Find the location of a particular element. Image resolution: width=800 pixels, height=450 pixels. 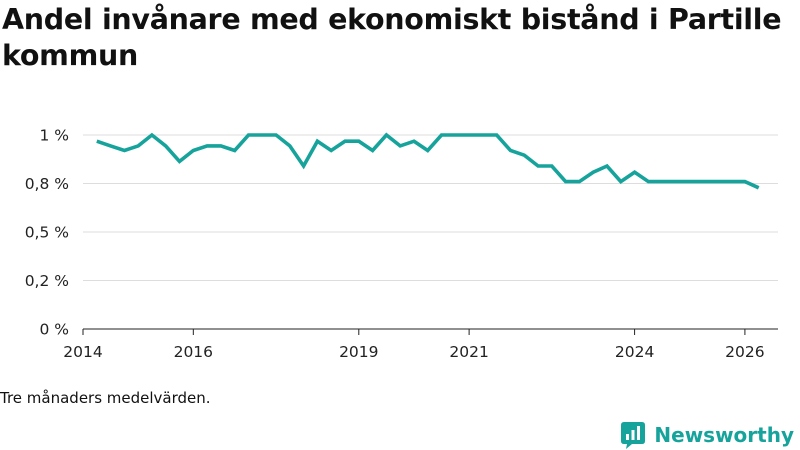

x-axis-tick-labels: 2014 2016 2019 2021 2024 2026 is located at coordinates (413, 352).